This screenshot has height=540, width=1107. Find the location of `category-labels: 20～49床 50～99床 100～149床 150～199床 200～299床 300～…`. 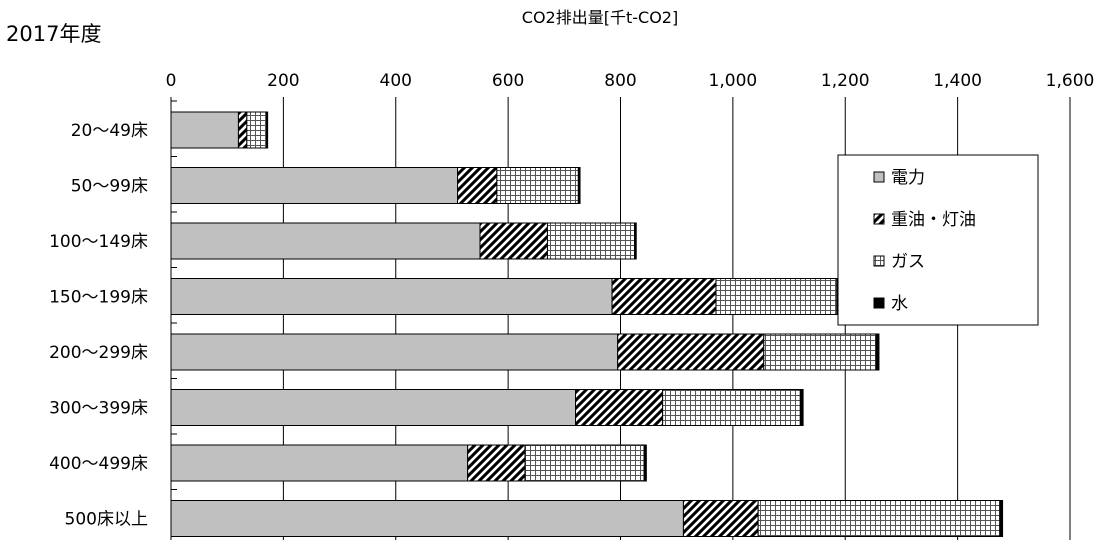

category-labels: 20～49床 50～99床 100～149床 150～199床 200～299床 300～… is located at coordinates (98, 325).